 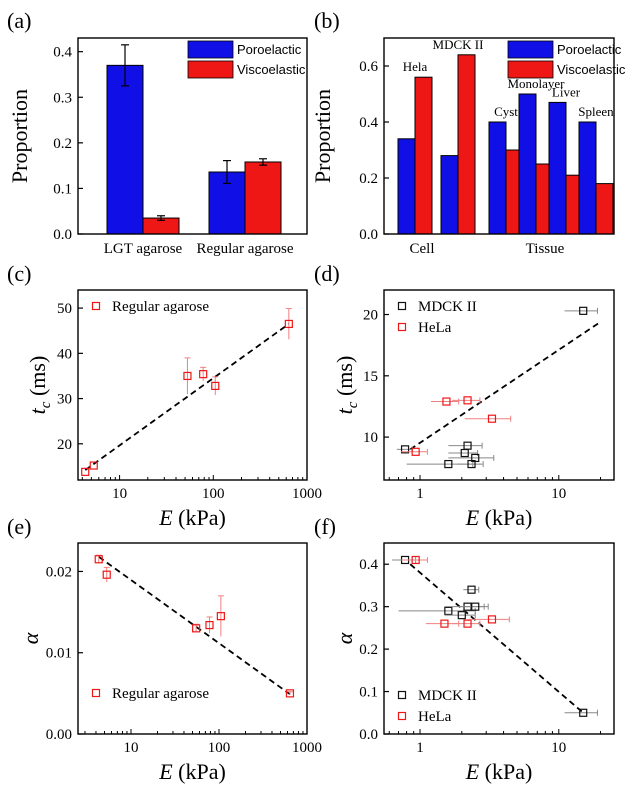 I want to click on x-category-label: LGT agarose, so click(x=143, y=249).